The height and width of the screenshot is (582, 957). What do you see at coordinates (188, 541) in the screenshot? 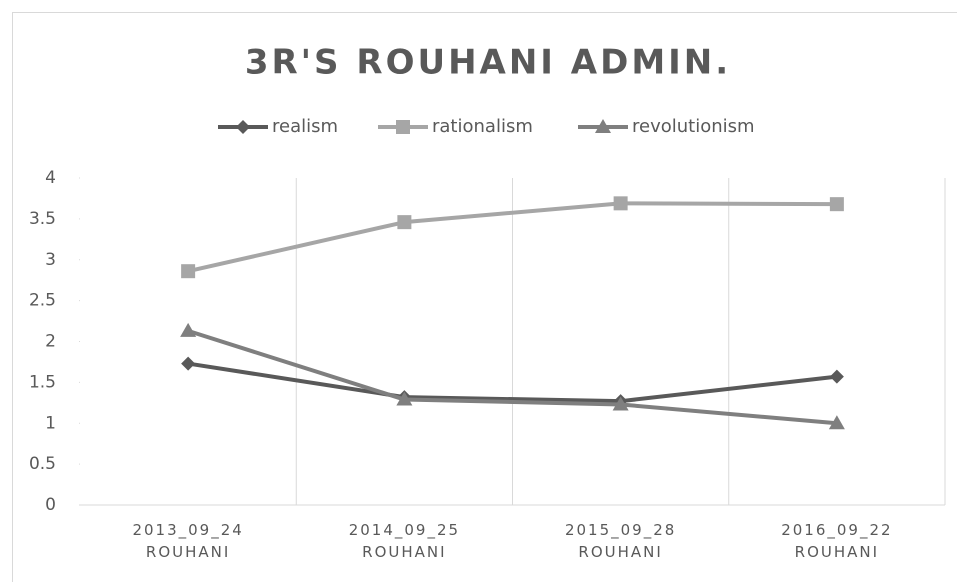
I see `x-tick-label: 2013_09_24 ROUHANI` at bounding box center [188, 541].